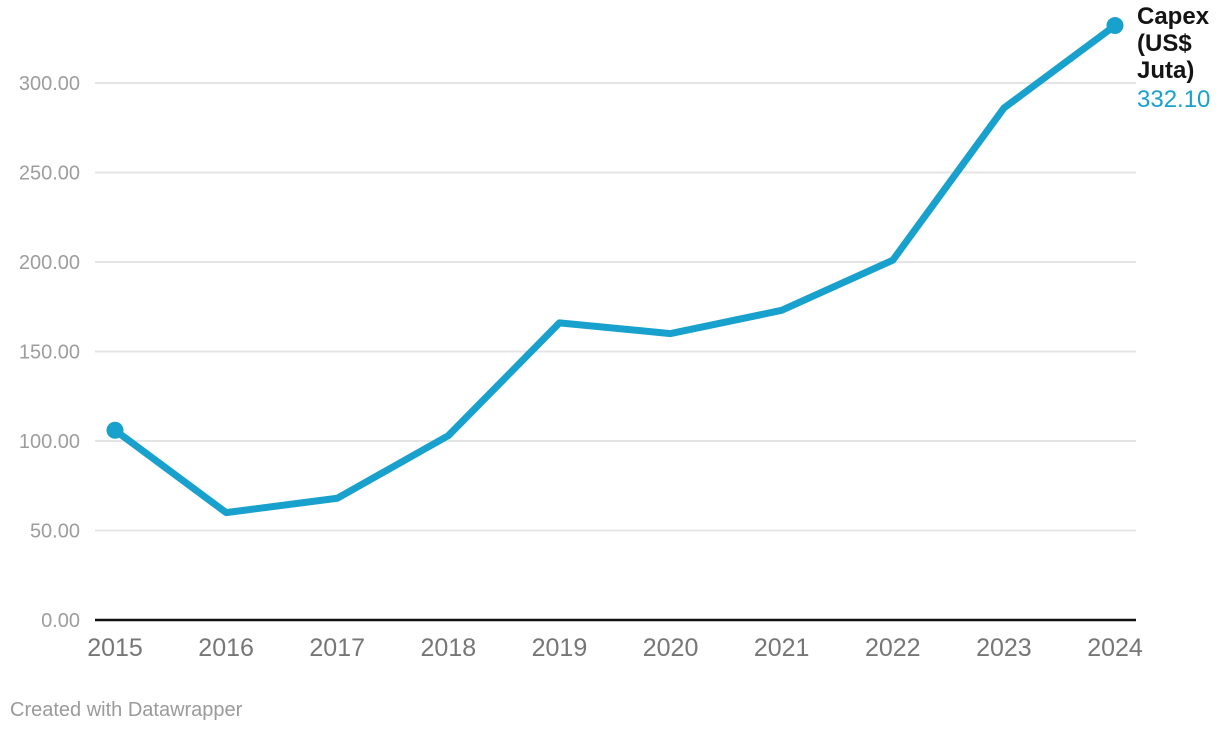  Describe the element at coordinates (1115, 648) in the screenshot. I see `x-tick-label: 2024` at that location.